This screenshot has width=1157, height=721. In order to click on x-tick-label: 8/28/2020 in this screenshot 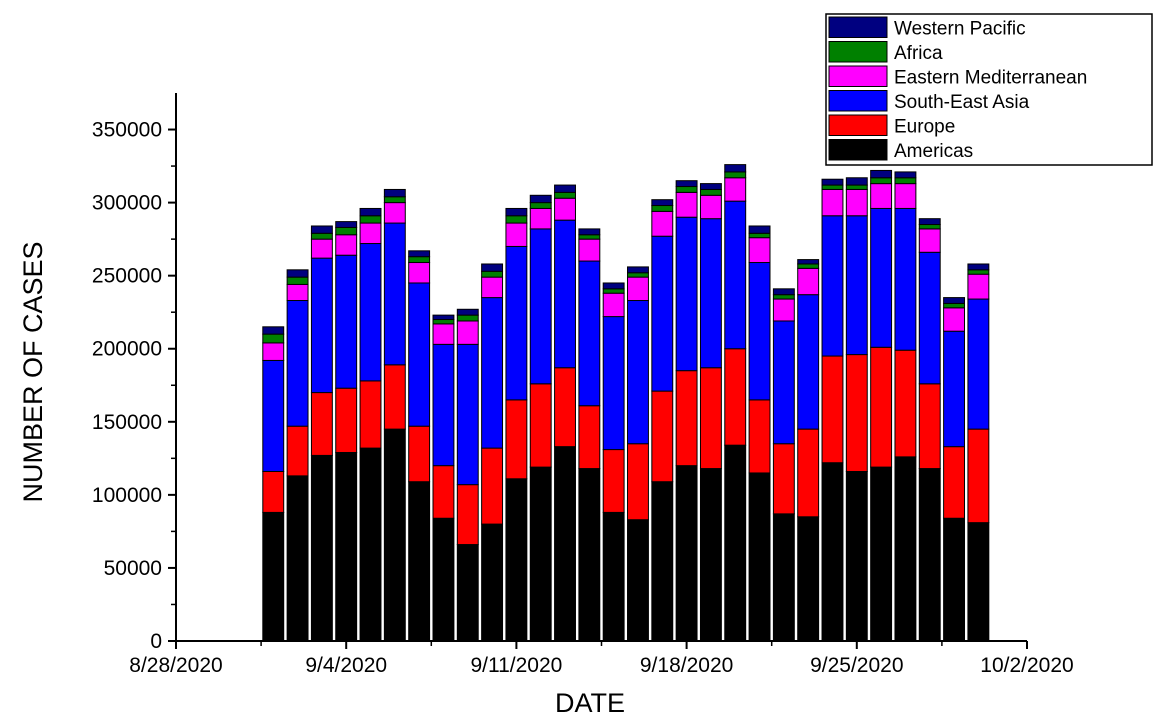, I will do `click(175, 665)`.